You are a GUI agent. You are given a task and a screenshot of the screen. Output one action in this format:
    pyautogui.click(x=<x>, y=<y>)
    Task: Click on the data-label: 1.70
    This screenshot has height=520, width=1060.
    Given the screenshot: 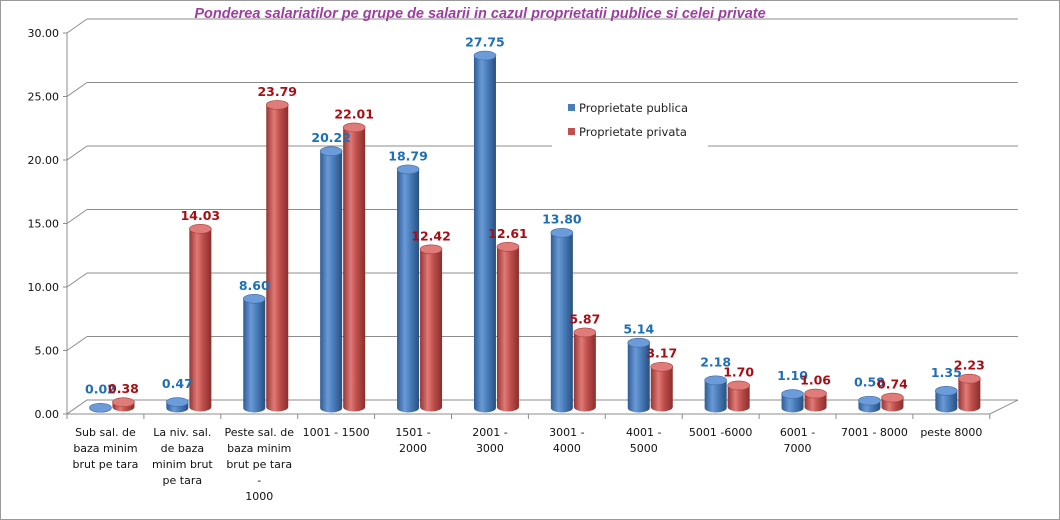 What is the action you would take?
    pyautogui.click(x=738, y=371)
    